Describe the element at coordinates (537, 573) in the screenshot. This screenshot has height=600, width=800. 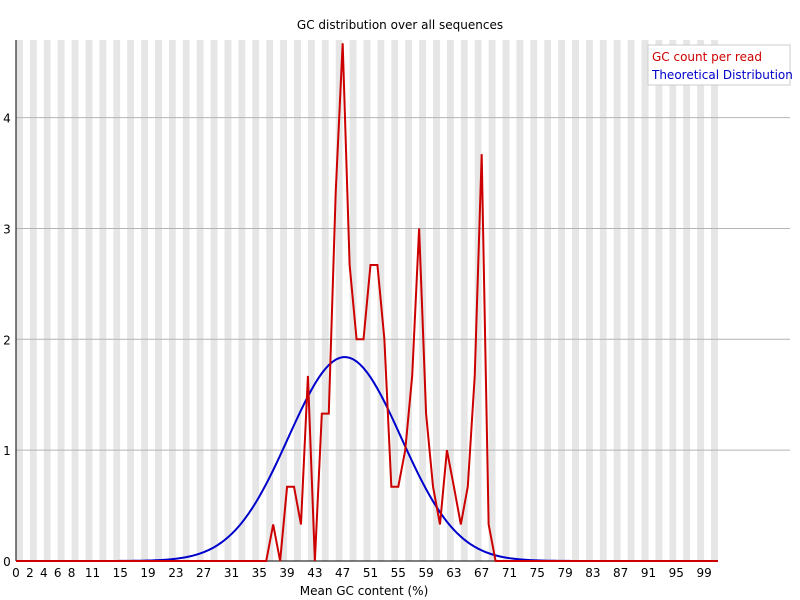
I see `x-tick-label: 75` at that location.